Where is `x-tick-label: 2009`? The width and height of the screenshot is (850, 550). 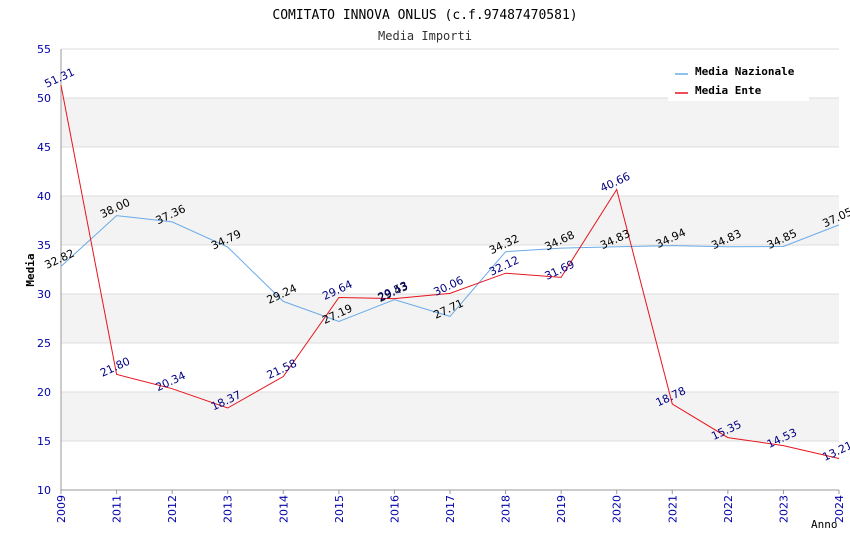 x-tick-label: 2009 is located at coordinates (61, 509).